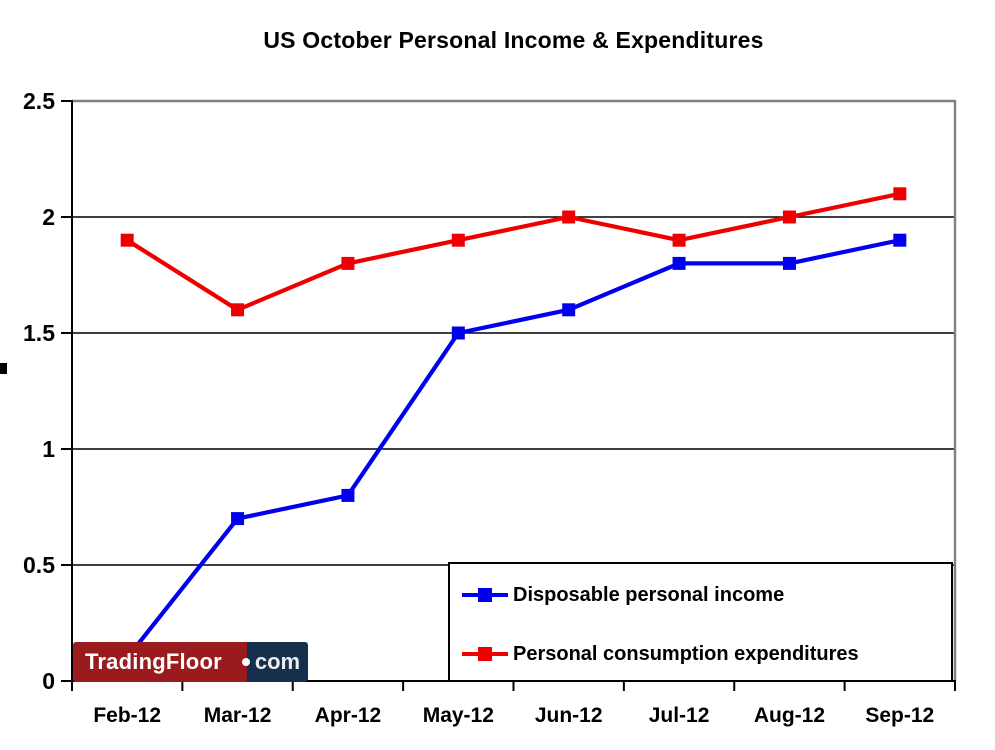 Image resolution: width=995 pixels, height=750 pixels. What do you see at coordinates (39, 333) in the screenshot?
I see `y-tick-label: 1.5` at bounding box center [39, 333].